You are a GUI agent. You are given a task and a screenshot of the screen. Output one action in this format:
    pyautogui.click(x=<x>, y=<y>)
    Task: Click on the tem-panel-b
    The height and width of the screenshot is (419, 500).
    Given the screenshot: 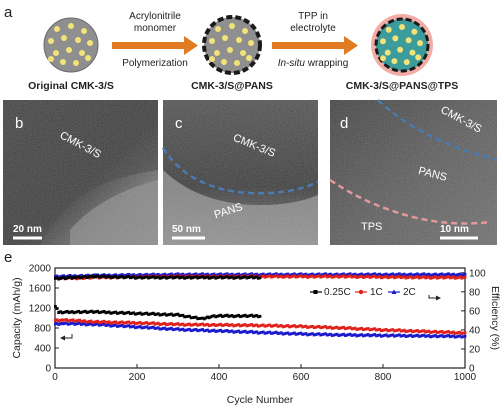 What is the action you would take?
    pyautogui.click(x=80, y=172)
    